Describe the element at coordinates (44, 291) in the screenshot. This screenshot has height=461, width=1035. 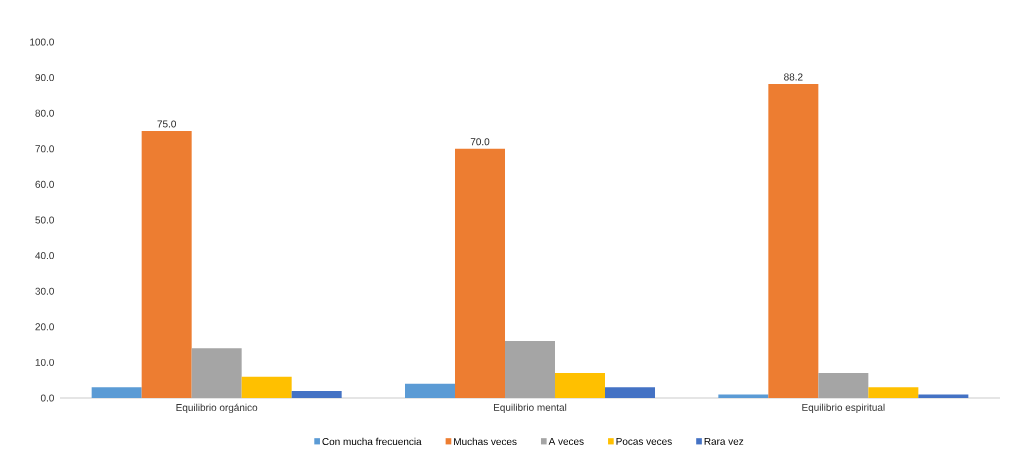
I see `y-tick-label: 30.0` at that location.